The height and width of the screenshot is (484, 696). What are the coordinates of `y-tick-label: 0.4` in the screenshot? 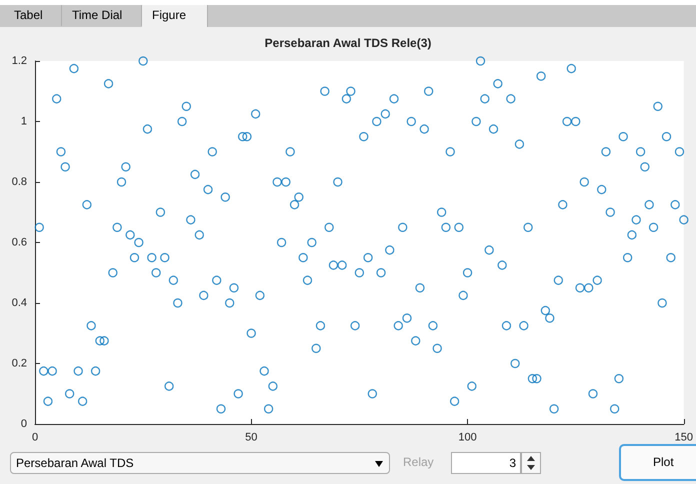 It's located at (19, 303).